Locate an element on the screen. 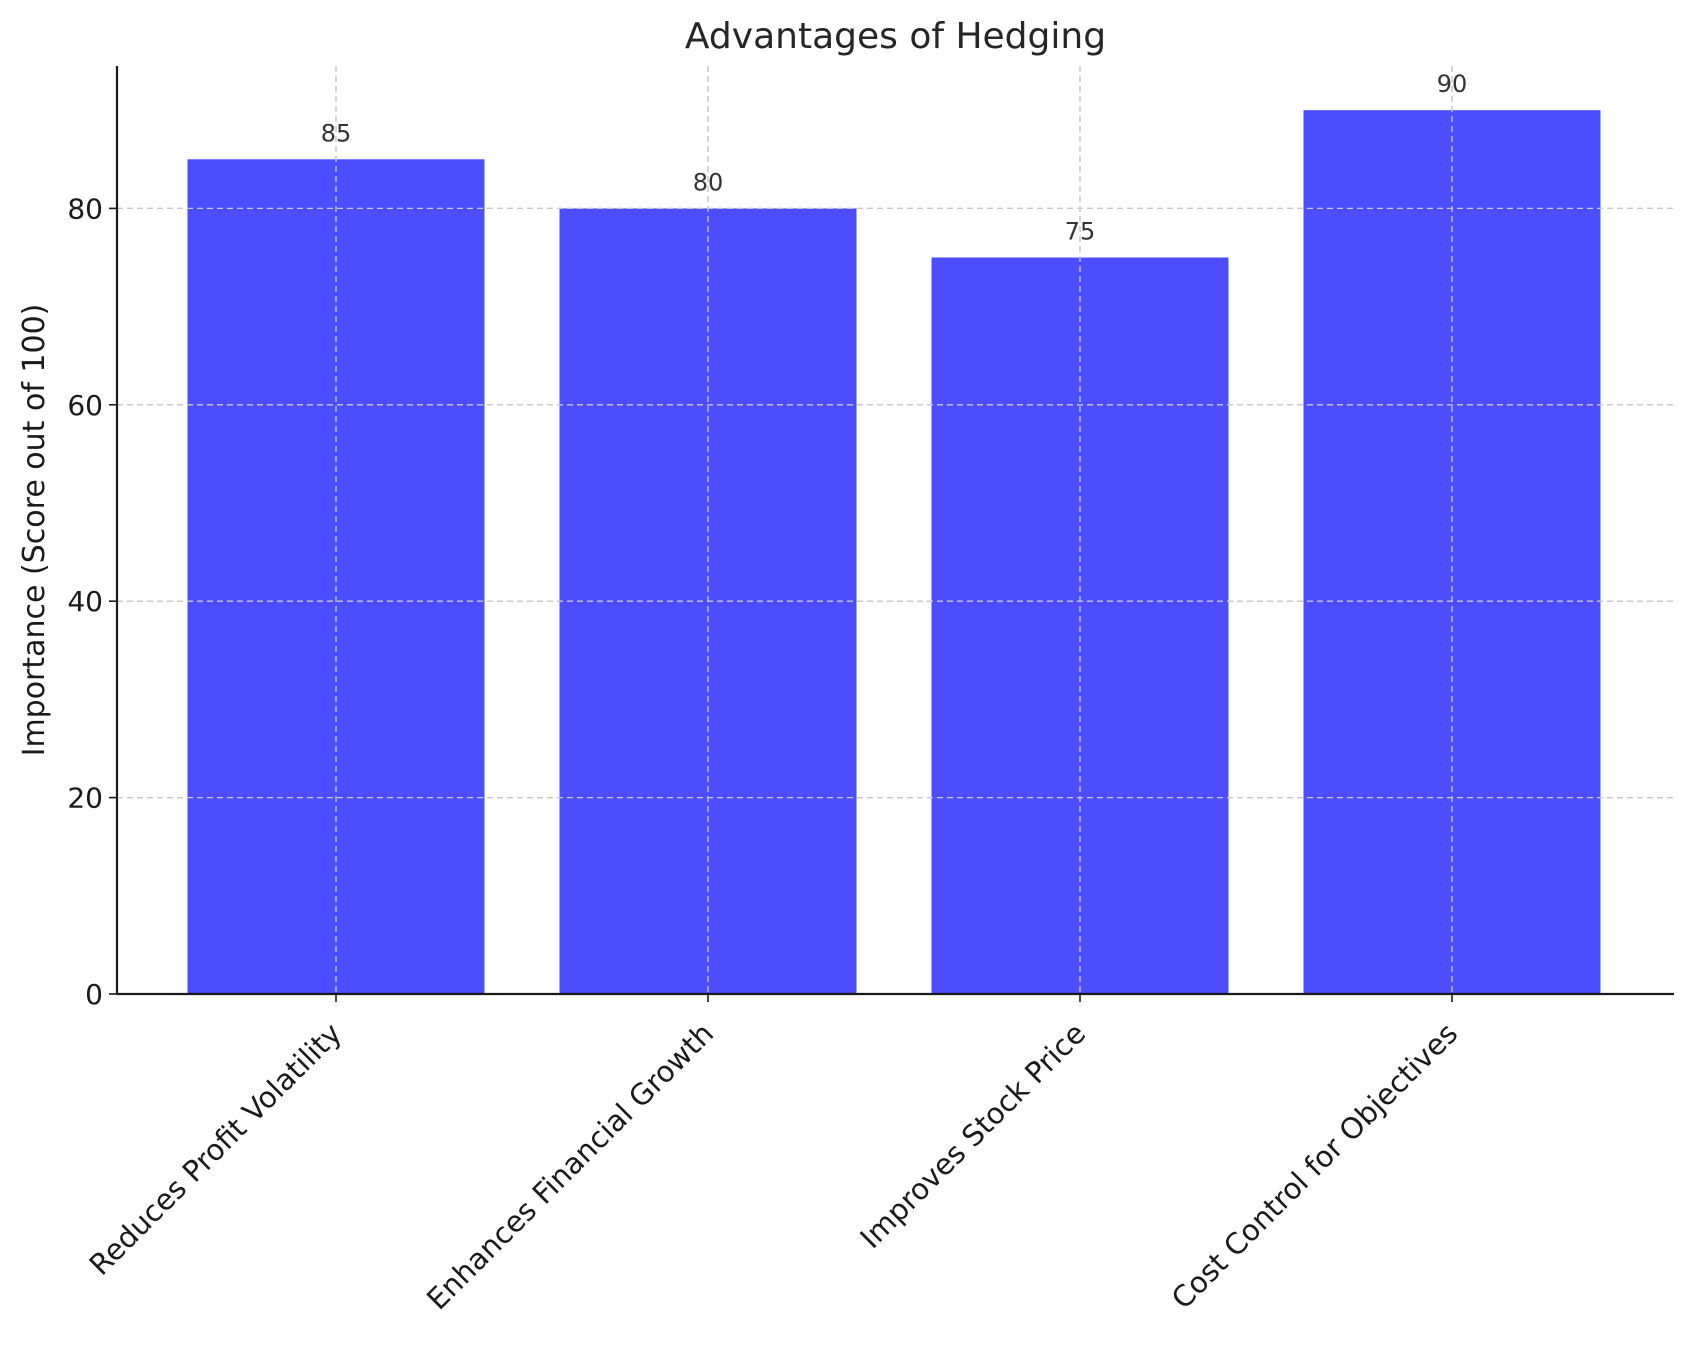 The width and height of the screenshot is (1686, 1361). y-tick-label: 60 is located at coordinates (85, 405).